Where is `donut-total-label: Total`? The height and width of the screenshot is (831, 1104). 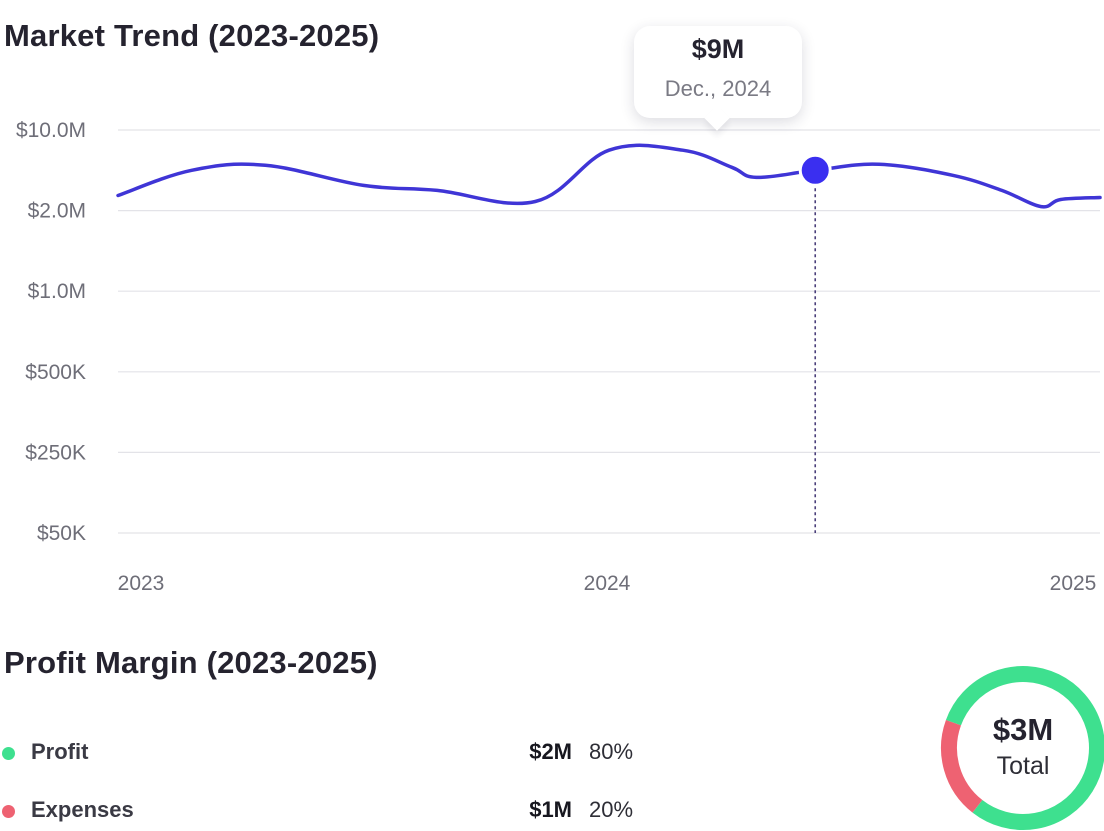 donut-total-label: Total is located at coordinates (1023, 766).